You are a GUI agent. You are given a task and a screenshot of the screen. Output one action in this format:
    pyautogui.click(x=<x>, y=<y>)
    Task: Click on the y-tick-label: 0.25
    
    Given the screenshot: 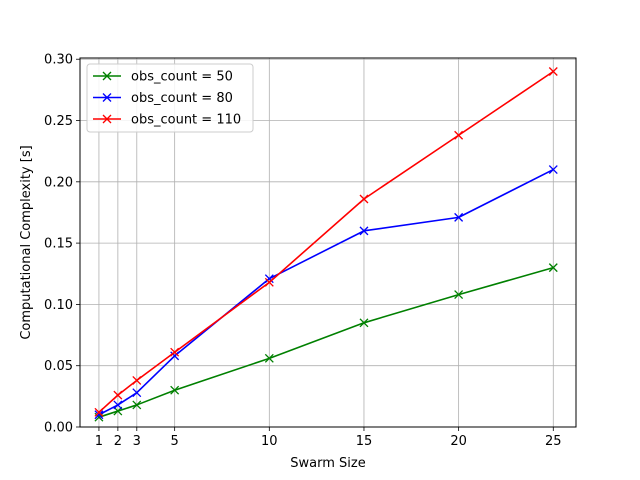 What is the action you would take?
    pyautogui.click(x=58, y=121)
    